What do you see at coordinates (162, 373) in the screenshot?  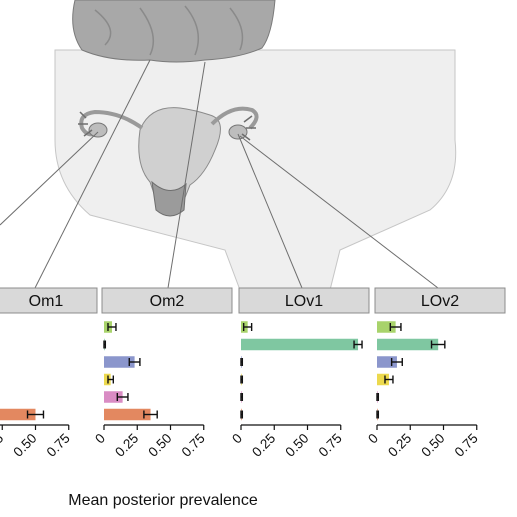 I see `panel-om2: Om2 0 0.25 0.50 0.75` at bounding box center [162, 373].